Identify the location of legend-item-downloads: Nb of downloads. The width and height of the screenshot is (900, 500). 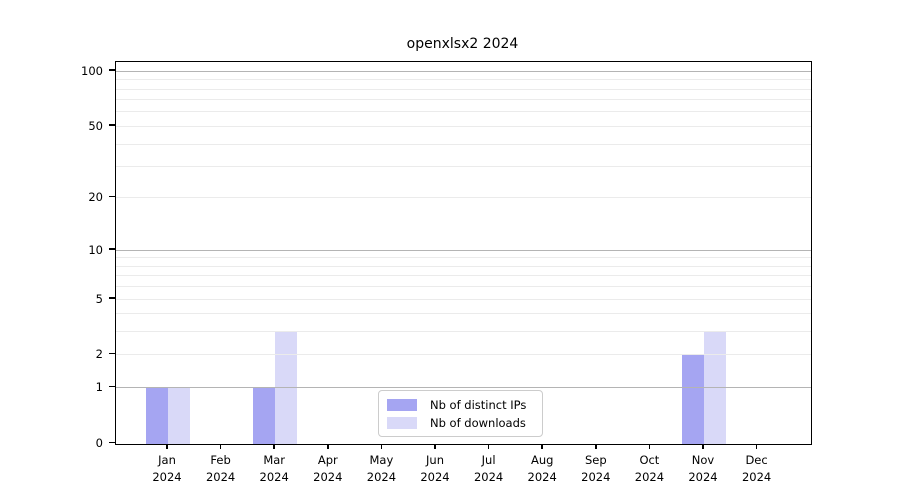
(460, 423).